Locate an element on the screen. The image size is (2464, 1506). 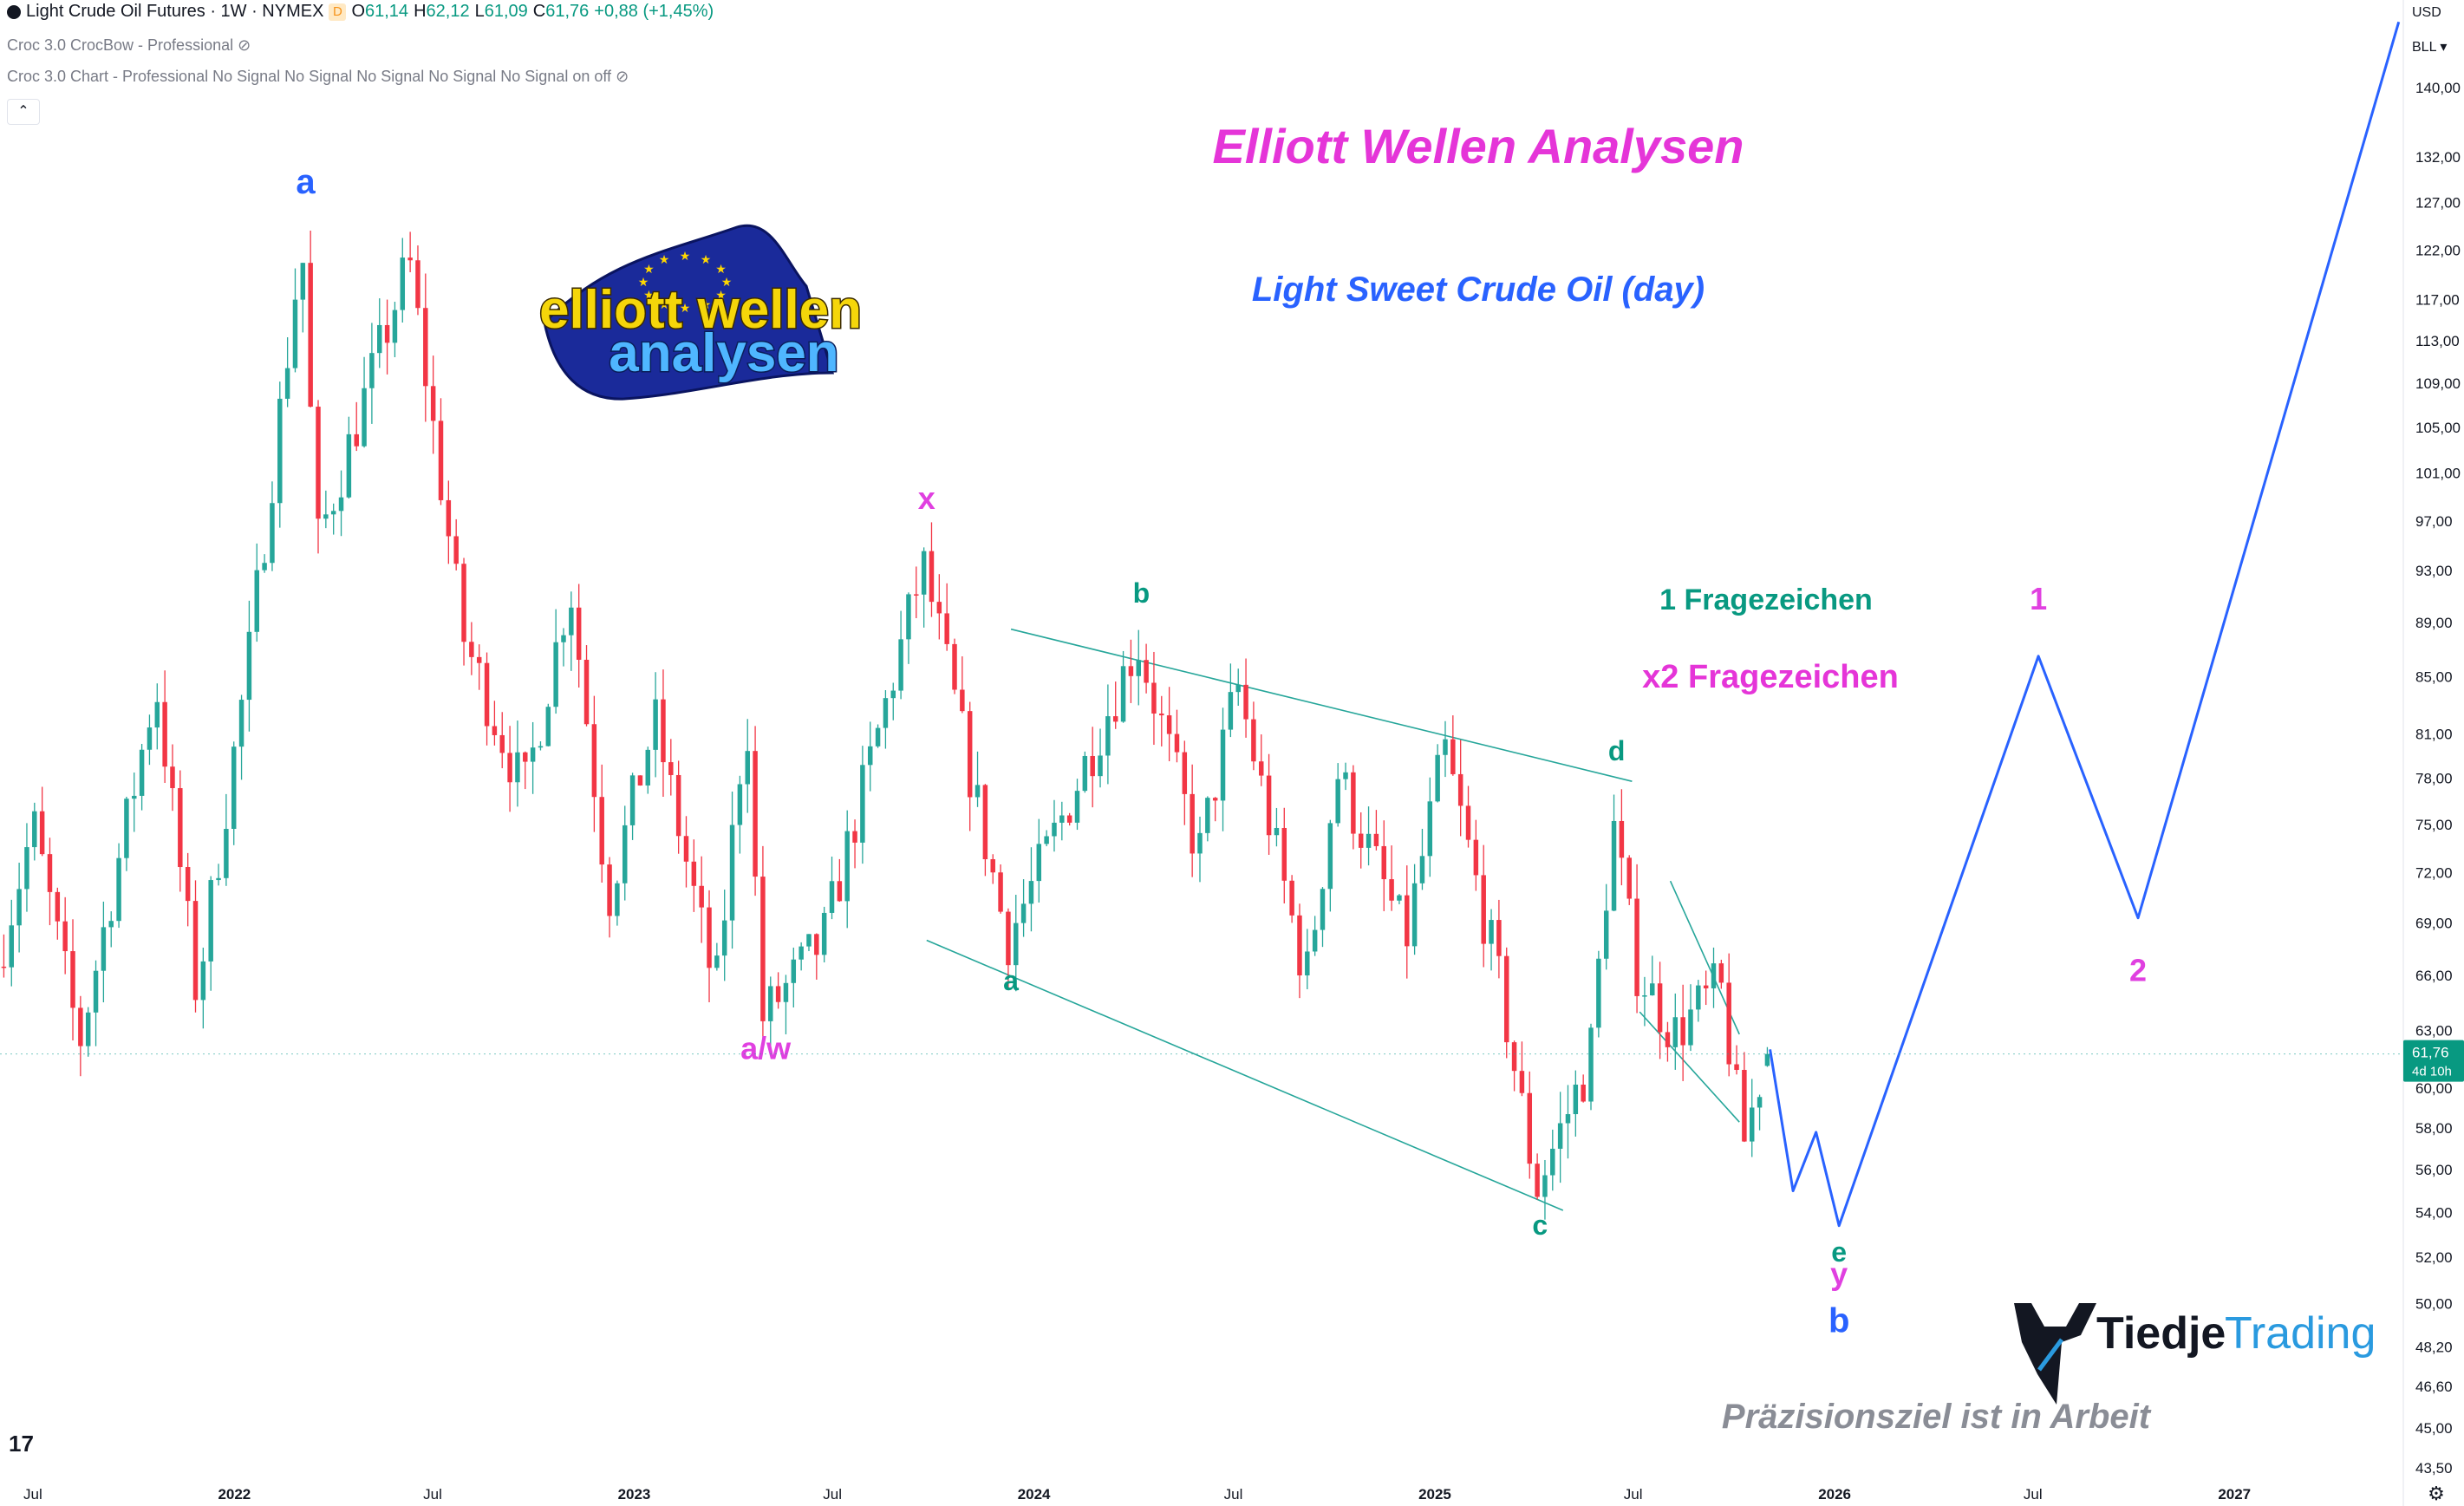
wave-label: y is located at coordinates (1839, 1274).